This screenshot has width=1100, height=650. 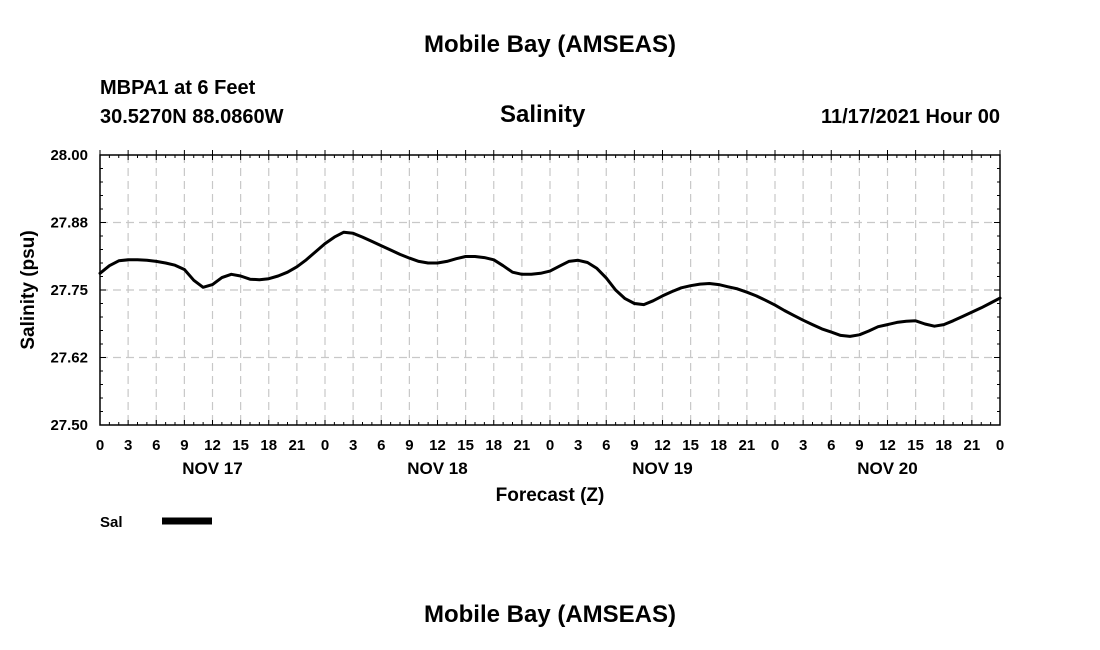 I want to click on legend: Sal, so click(x=156, y=522).